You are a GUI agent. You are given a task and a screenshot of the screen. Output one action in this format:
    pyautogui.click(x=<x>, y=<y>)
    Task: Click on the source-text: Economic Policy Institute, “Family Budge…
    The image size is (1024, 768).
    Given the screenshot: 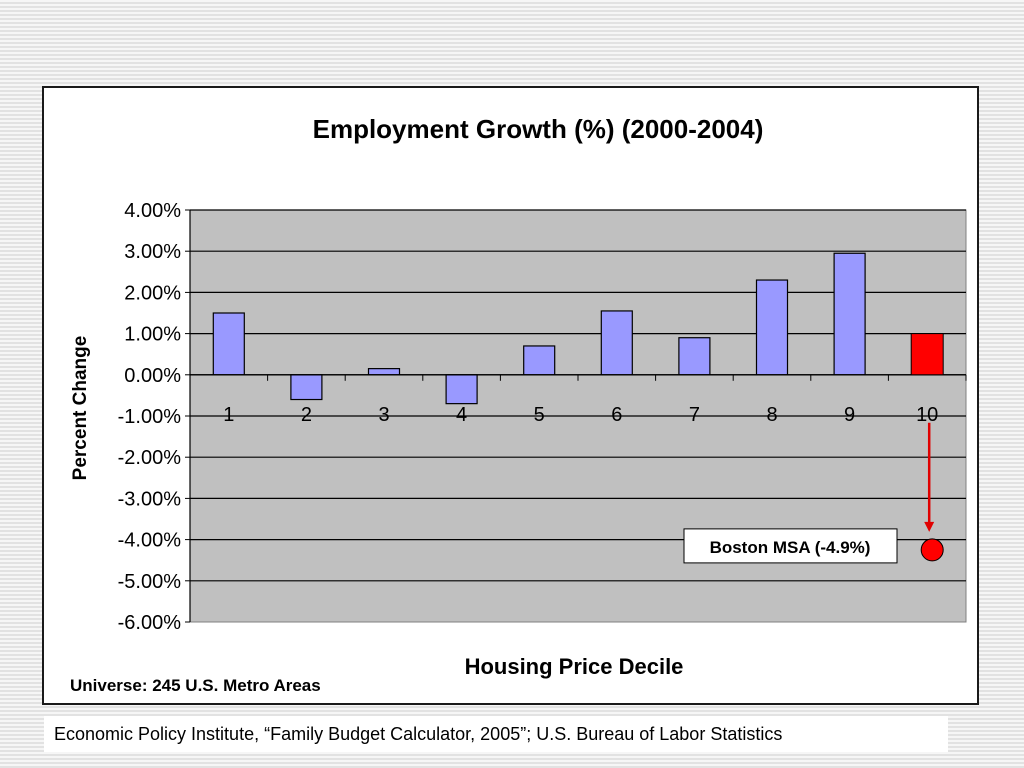 What is the action you would take?
    pyautogui.click(x=418, y=734)
    